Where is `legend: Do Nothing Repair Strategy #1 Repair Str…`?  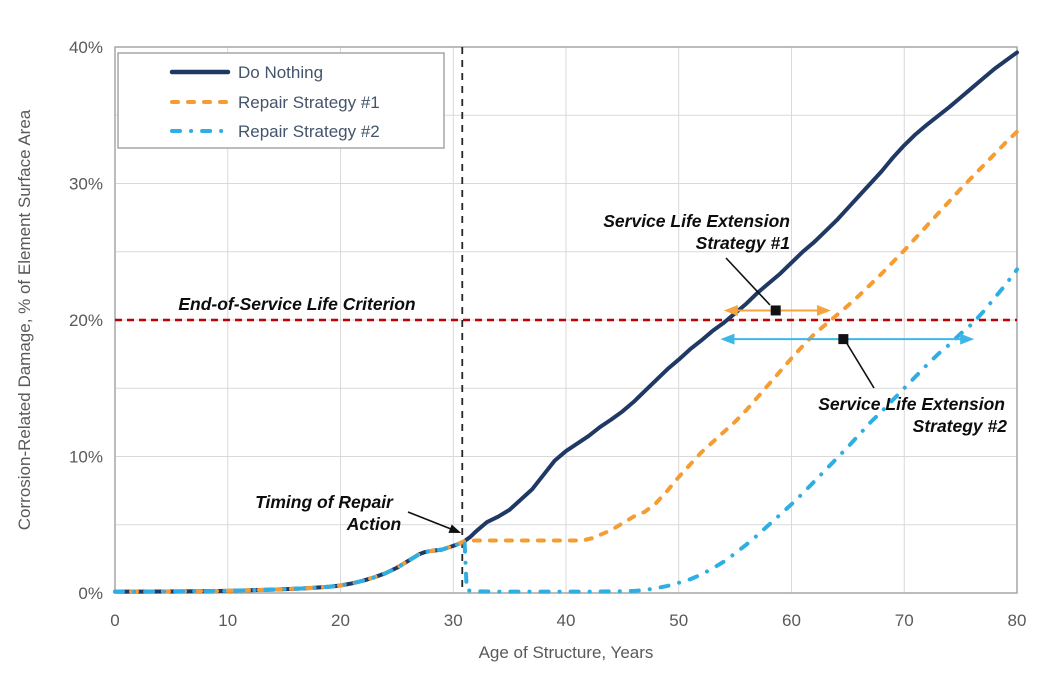
legend: Do Nothing Repair Strategy #1 Repair Str… is located at coordinates (281, 100).